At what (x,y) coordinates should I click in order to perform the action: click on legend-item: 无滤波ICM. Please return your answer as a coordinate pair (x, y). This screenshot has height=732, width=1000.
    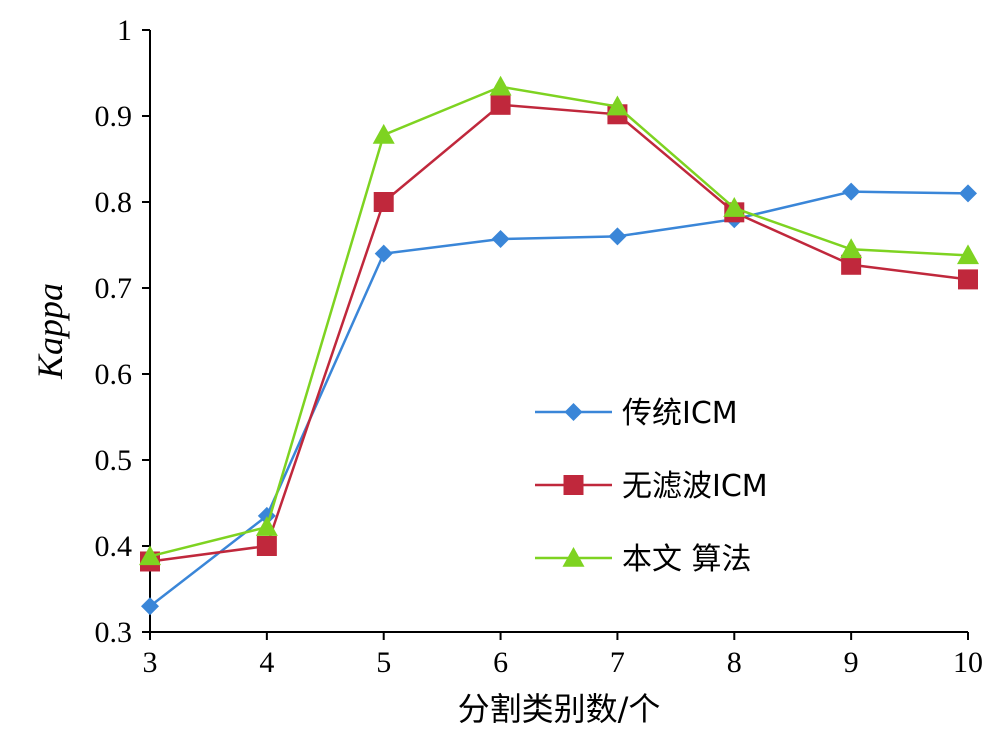
    Looking at the image, I should click on (651, 486).